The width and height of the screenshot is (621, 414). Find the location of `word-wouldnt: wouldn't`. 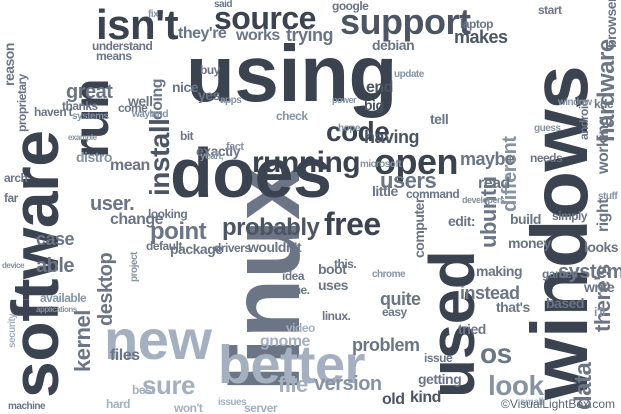

word-wouldnt: wouldn't is located at coordinates (274, 247).